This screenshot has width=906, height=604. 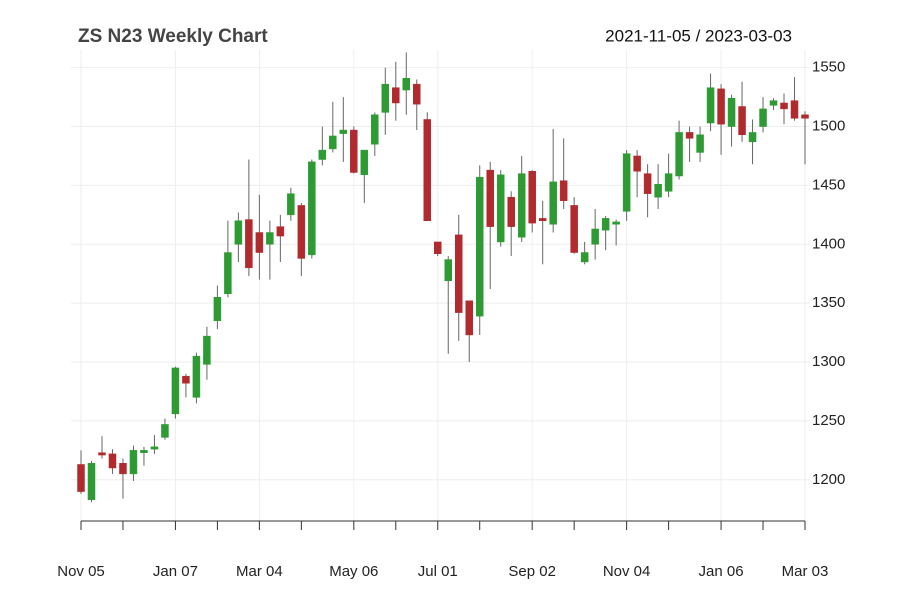 I want to click on x-tick-label: Nov 05, so click(x=81, y=571).